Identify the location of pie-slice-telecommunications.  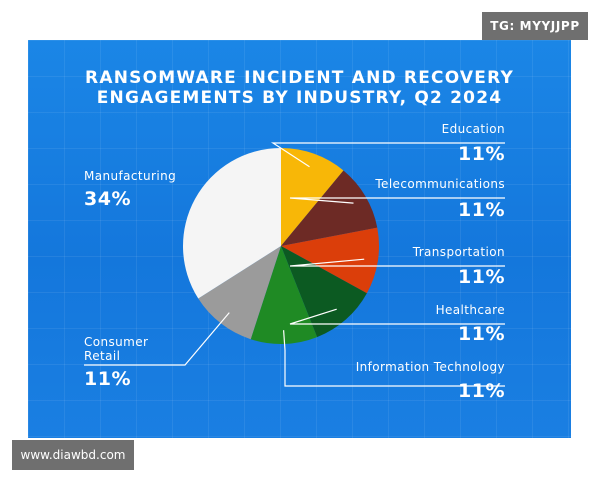
(329, 208).